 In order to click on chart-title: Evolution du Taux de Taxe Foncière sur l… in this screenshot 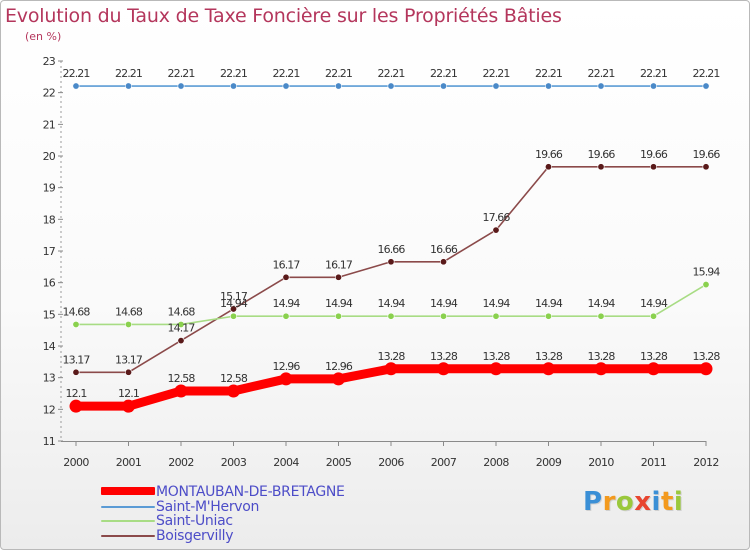, I will do `click(283, 16)`.